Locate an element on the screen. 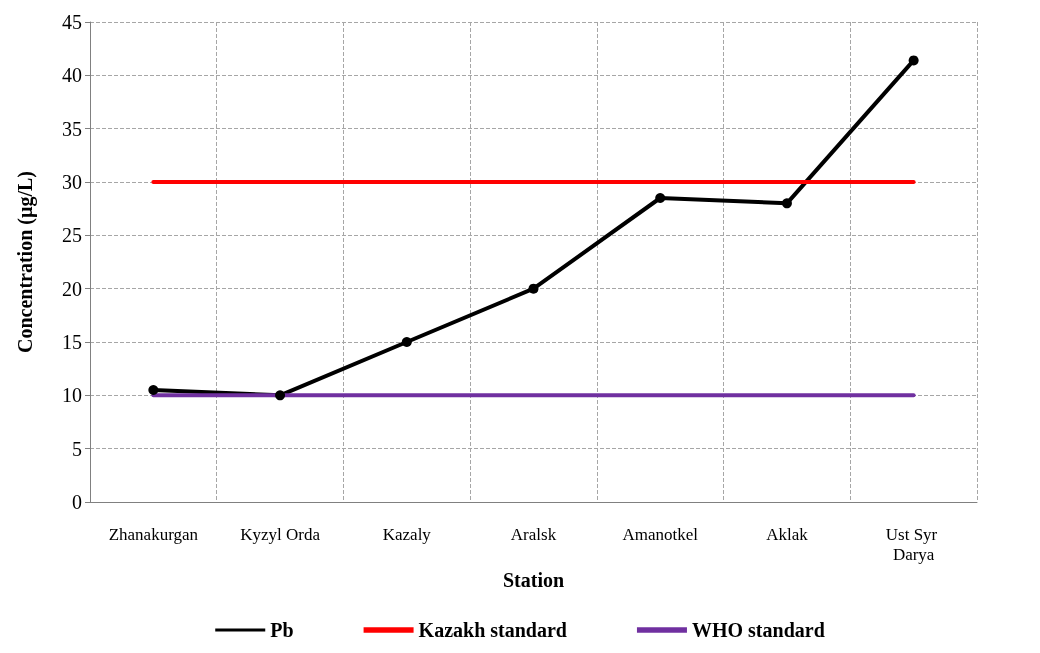 This screenshot has height=653, width=1040. legend-label: Kazakh standard is located at coordinates (492, 630).